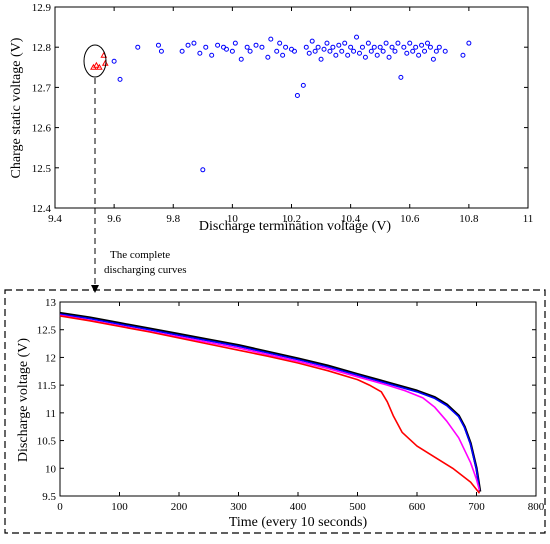  I want to click on y-tick-label: 12.4, so click(42, 209).